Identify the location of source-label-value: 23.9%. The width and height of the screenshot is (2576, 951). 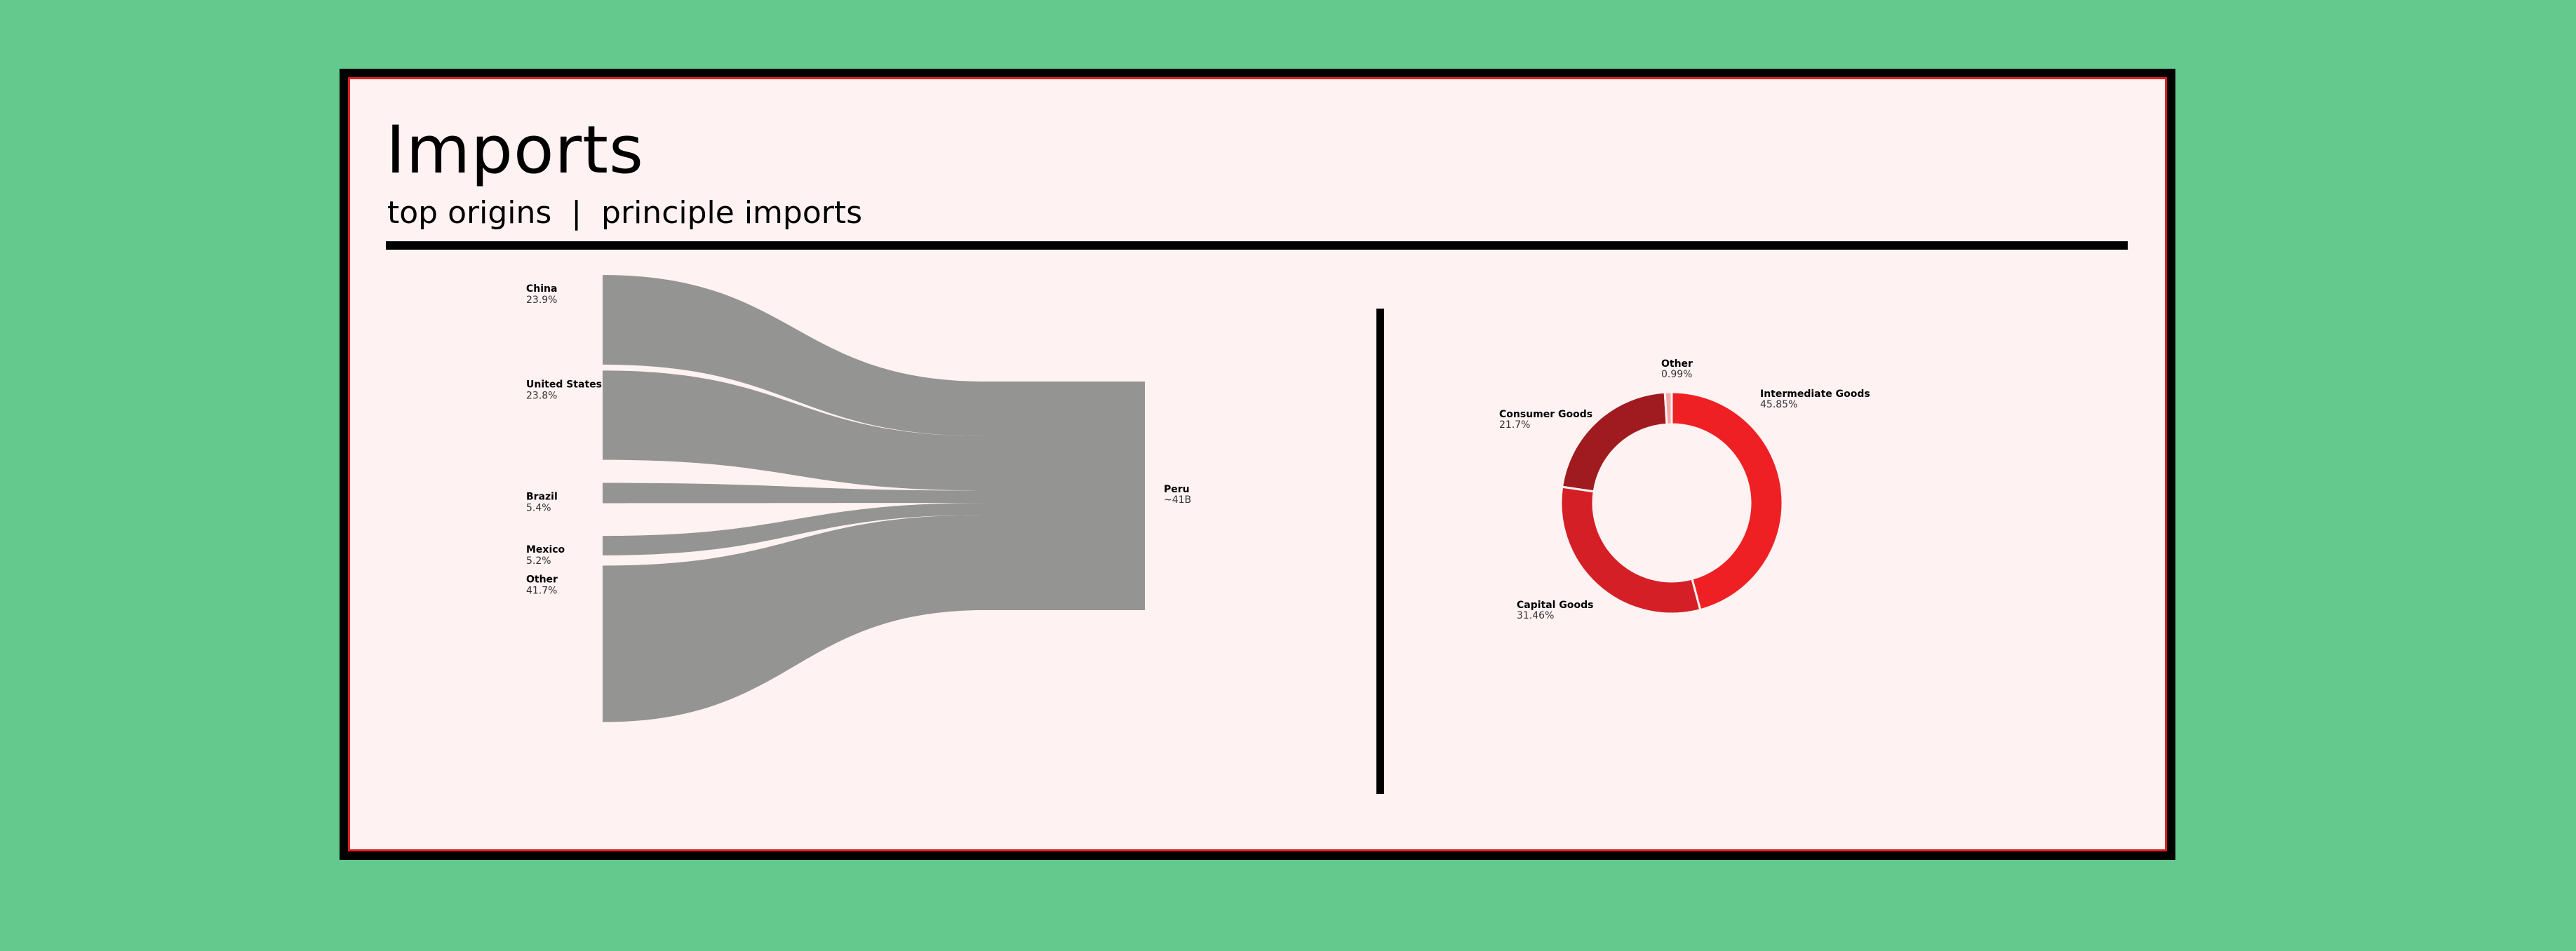
(541, 301).